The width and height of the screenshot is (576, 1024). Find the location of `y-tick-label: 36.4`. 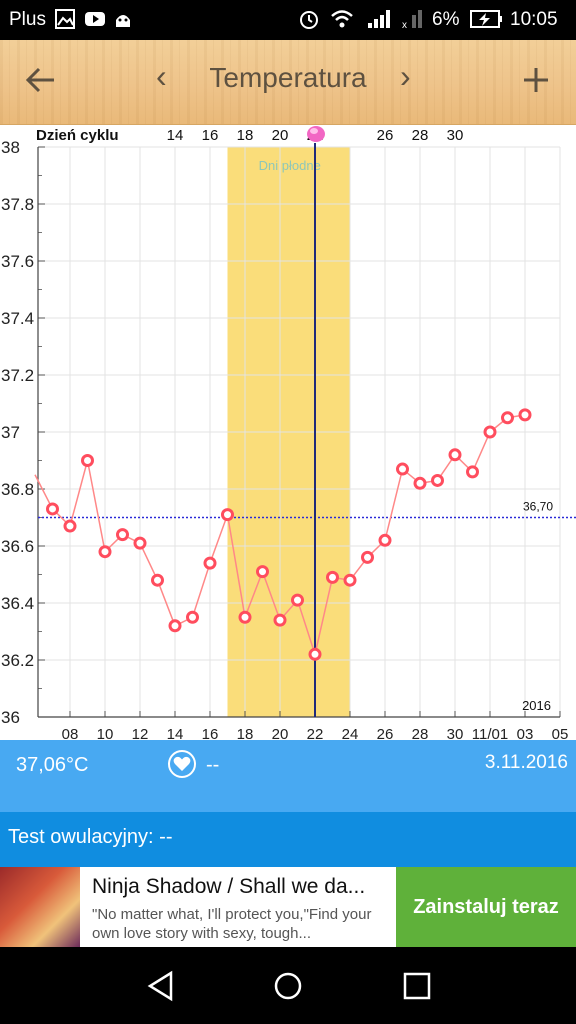

y-tick-label: 36.4 is located at coordinates (17, 603).